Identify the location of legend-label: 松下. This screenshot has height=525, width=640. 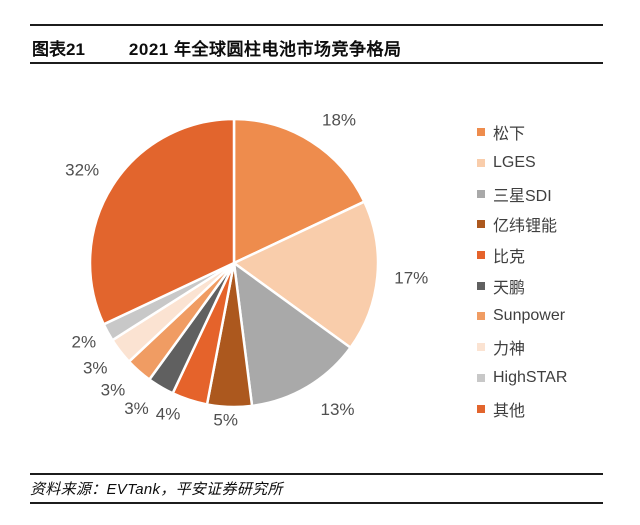
(509, 135).